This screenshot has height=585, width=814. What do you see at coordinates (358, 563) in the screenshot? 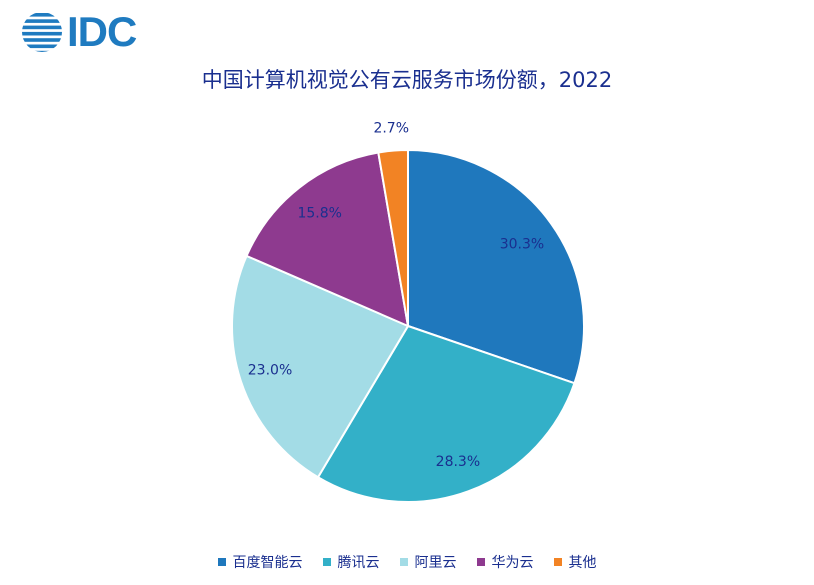
I see `legend-label: 腾讯云` at bounding box center [358, 563].